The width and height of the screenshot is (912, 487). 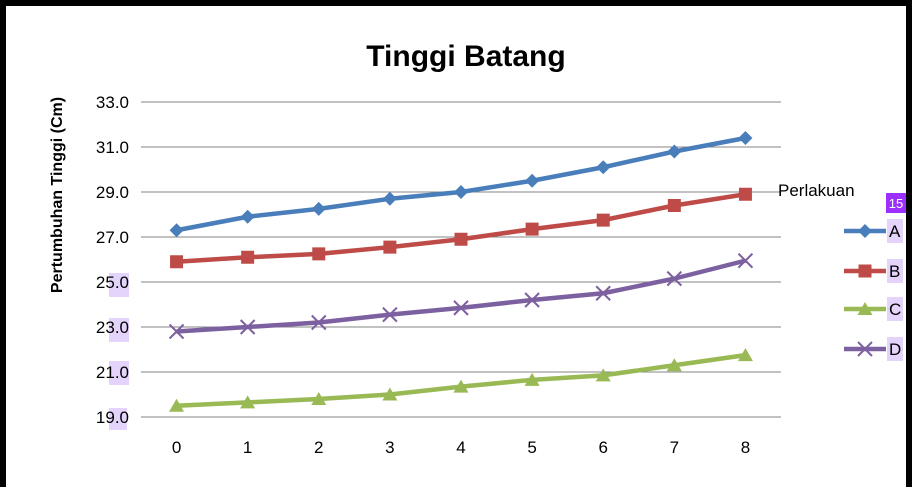 I want to click on x-tick-label: 8, so click(x=745, y=447).